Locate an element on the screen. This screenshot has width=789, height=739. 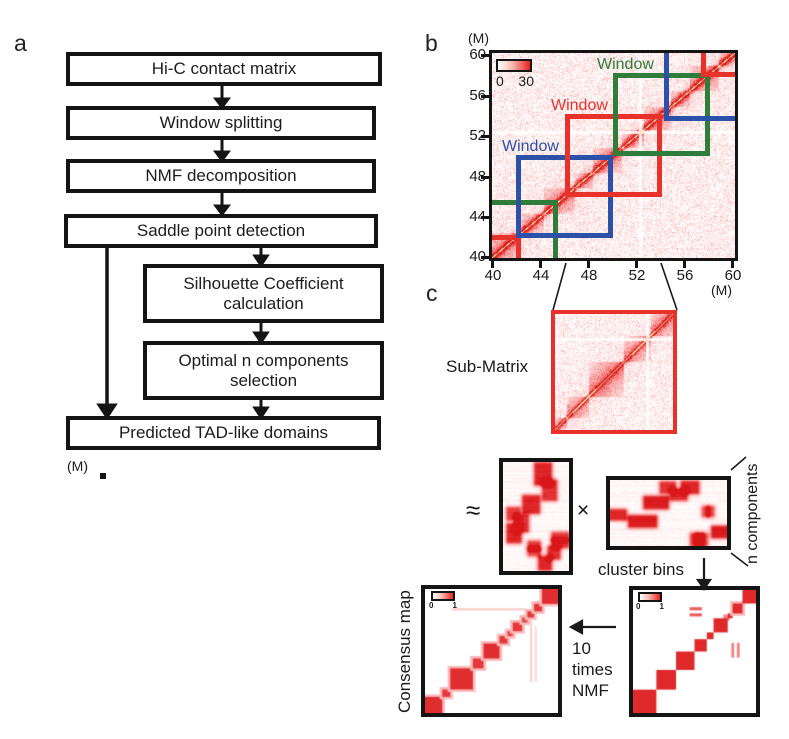
cluster-bins-label: cluster bins is located at coordinates (641, 569).